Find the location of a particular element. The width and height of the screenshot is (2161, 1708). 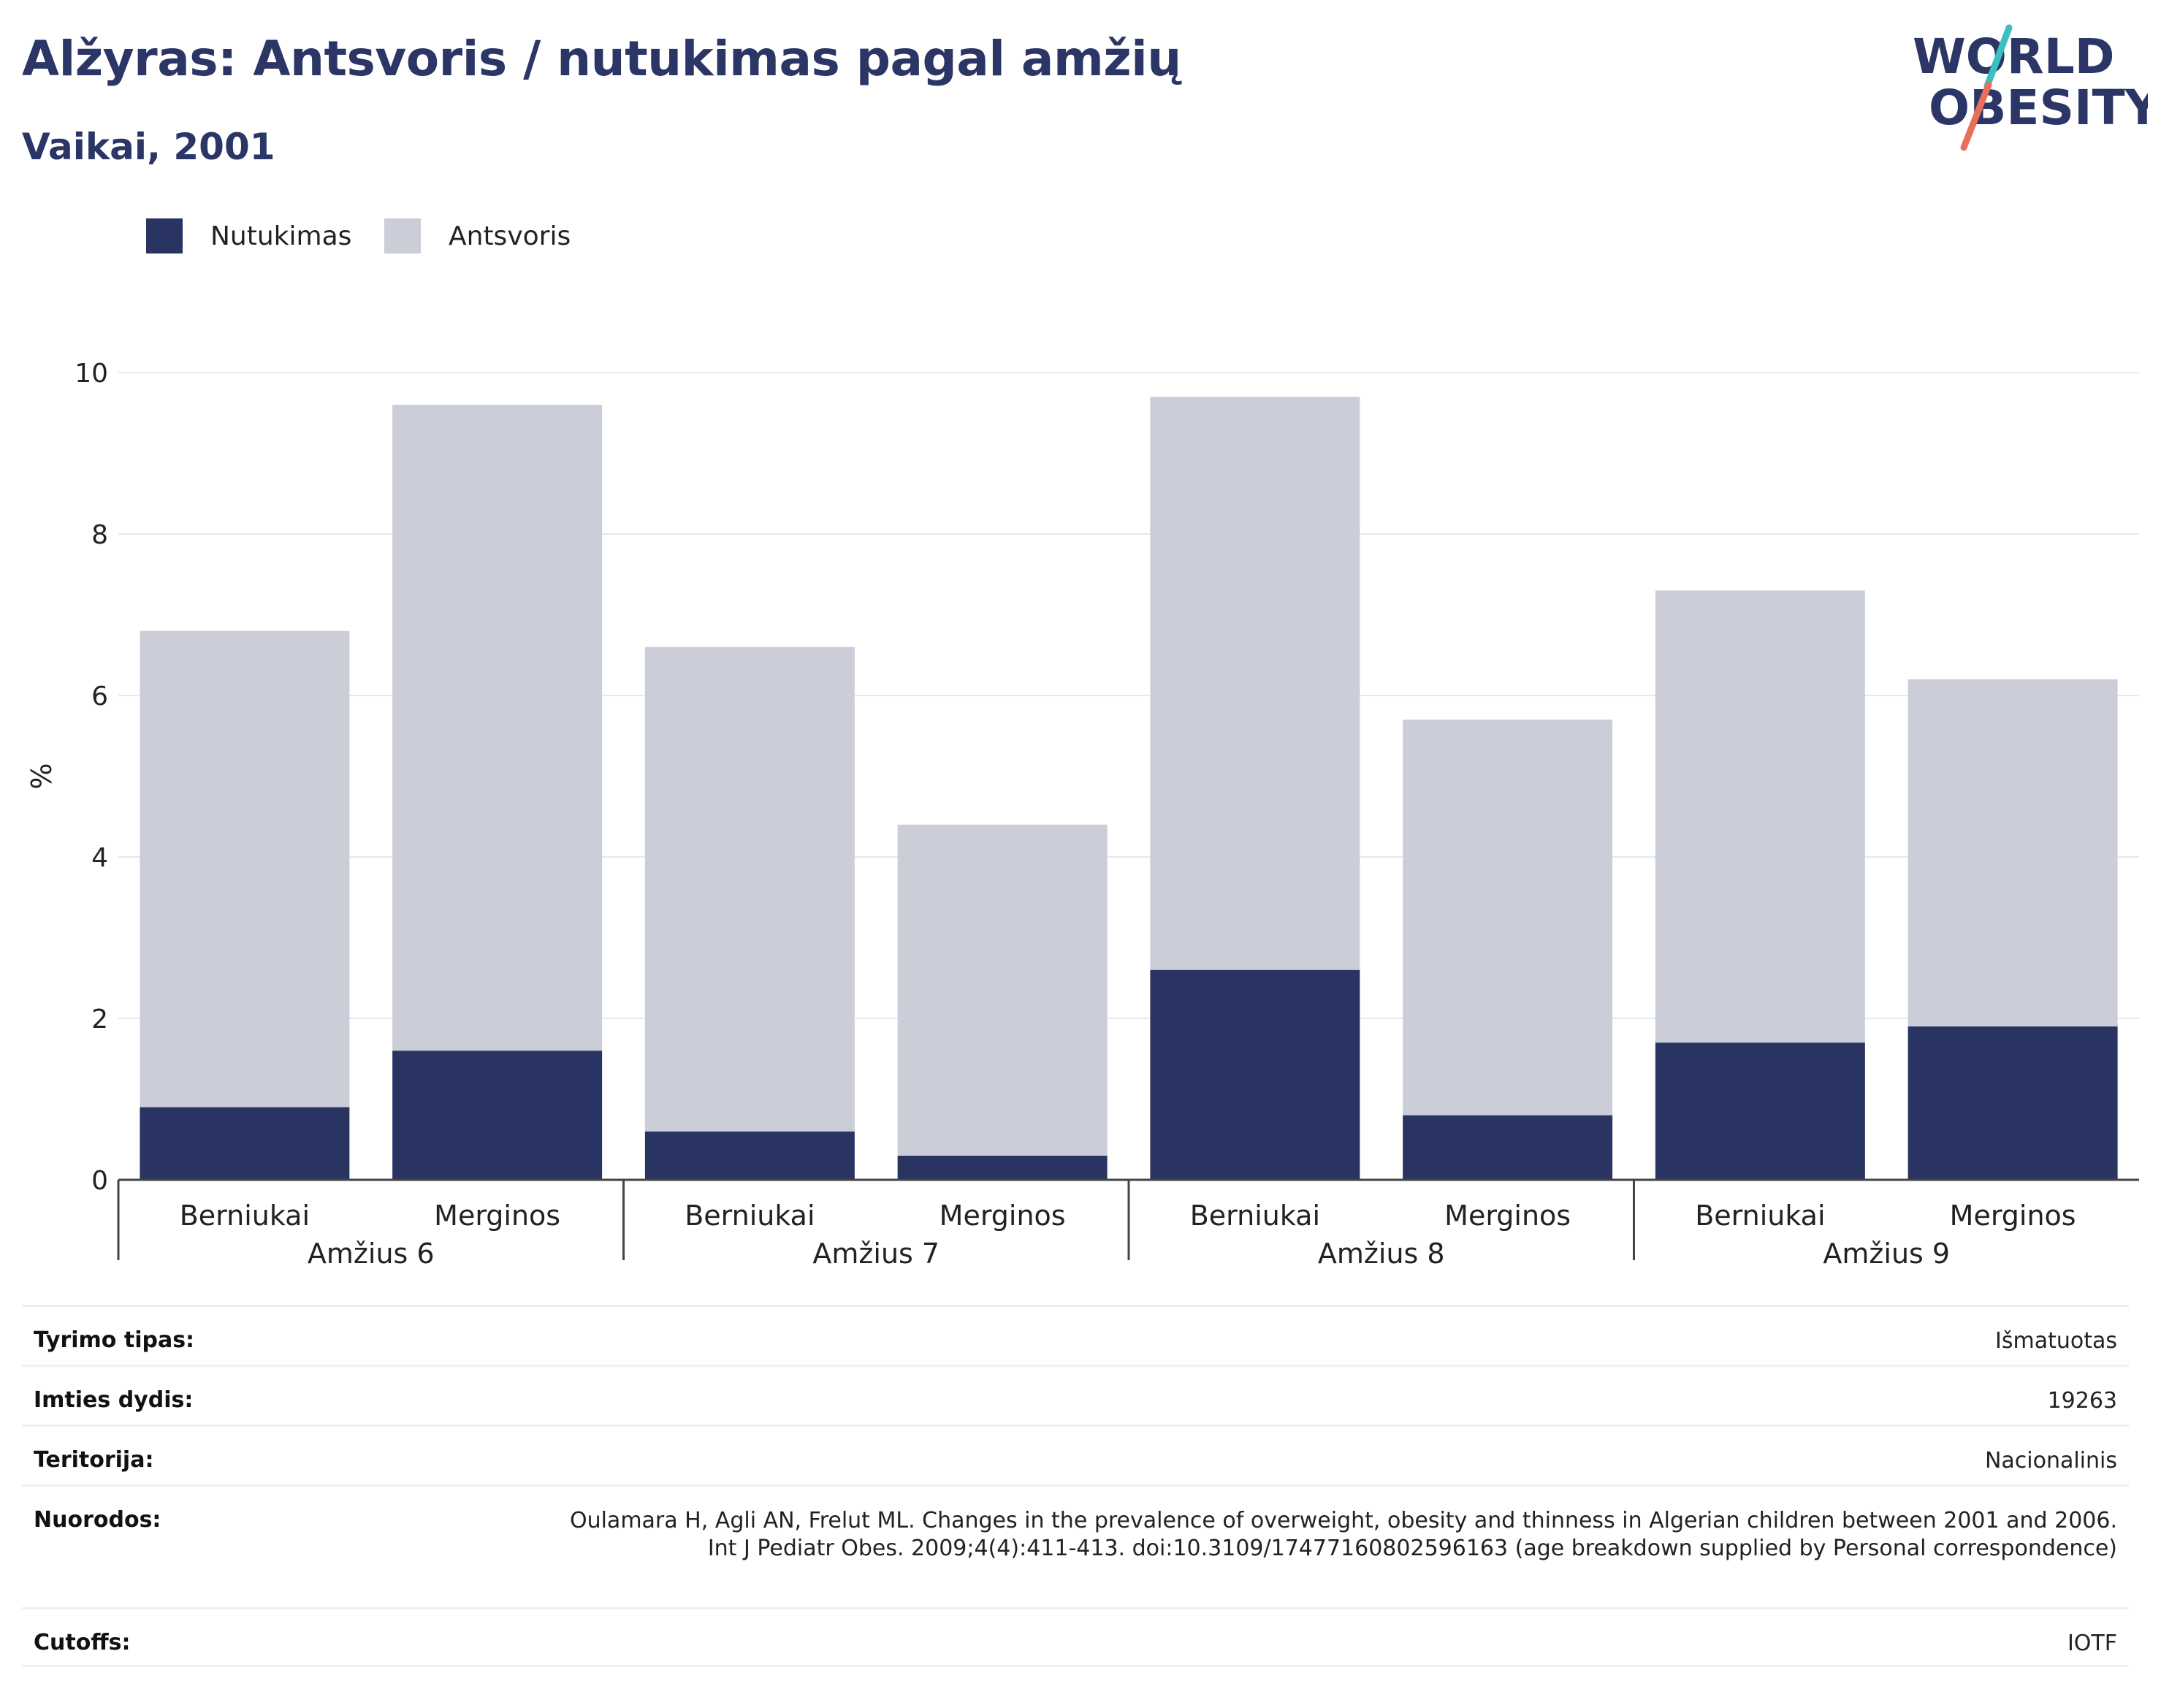

x-group-label: Amžius 9 is located at coordinates (1887, 1254).